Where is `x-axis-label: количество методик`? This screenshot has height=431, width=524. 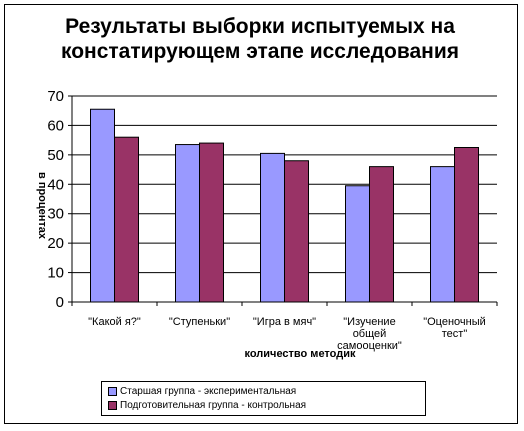 x-axis-label: количество методик is located at coordinates (300, 354).